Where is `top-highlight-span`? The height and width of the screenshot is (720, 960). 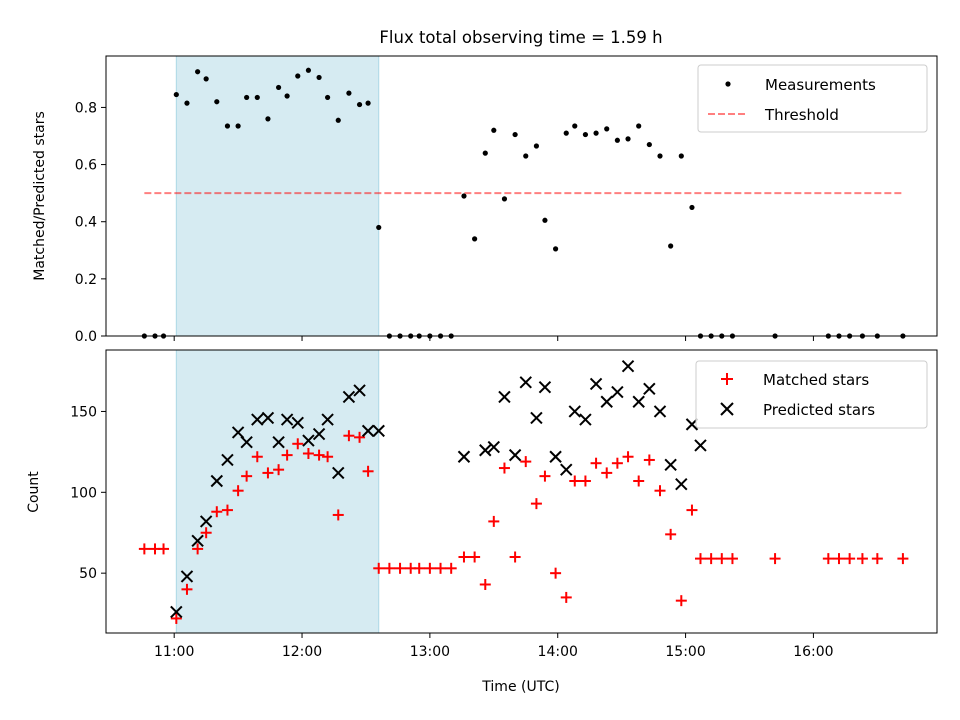
top-highlight-span is located at coordinates (277, 196).